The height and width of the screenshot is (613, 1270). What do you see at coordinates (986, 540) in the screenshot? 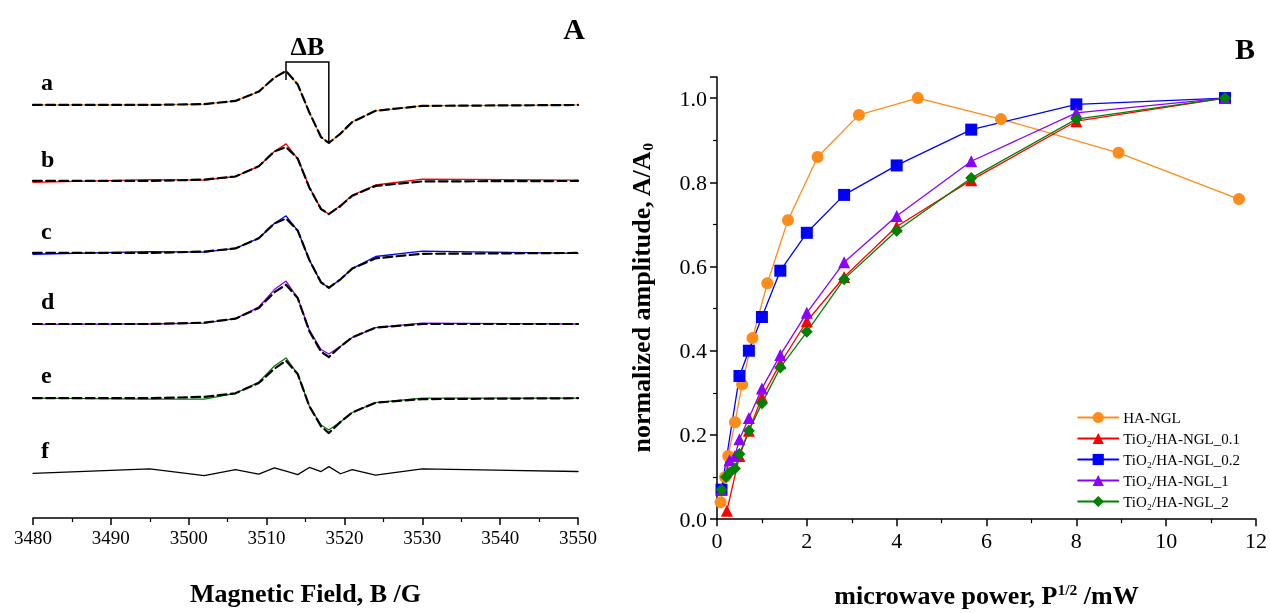
I see `x-tick-label: 6` at bounding box center [986, 540].